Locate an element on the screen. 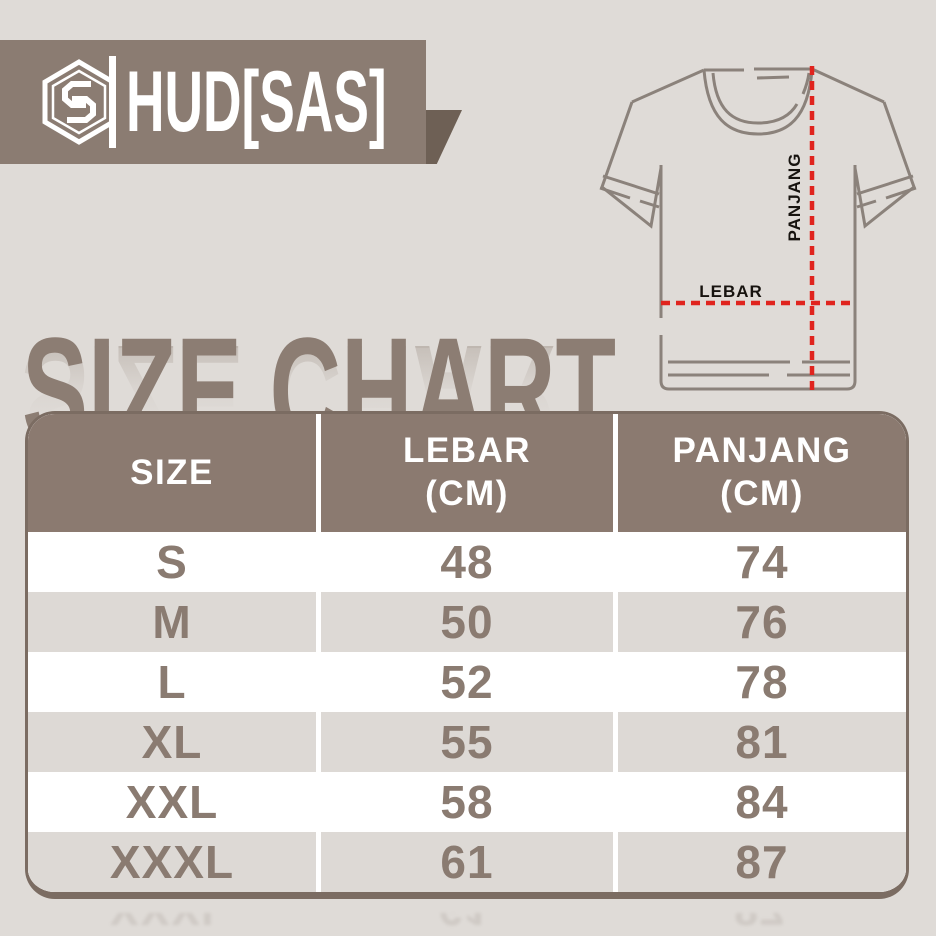 The image size is (936, 936). brand-hexagon-logo-icon is located at coordinates (79, 102).